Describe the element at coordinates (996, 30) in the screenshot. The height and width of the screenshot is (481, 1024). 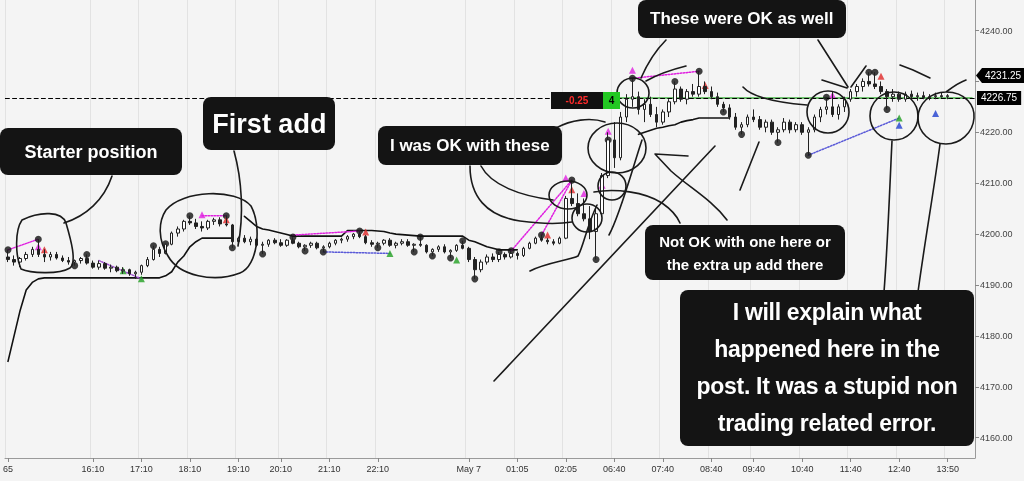
I see `y-tick-label: 4240.00` at that location.